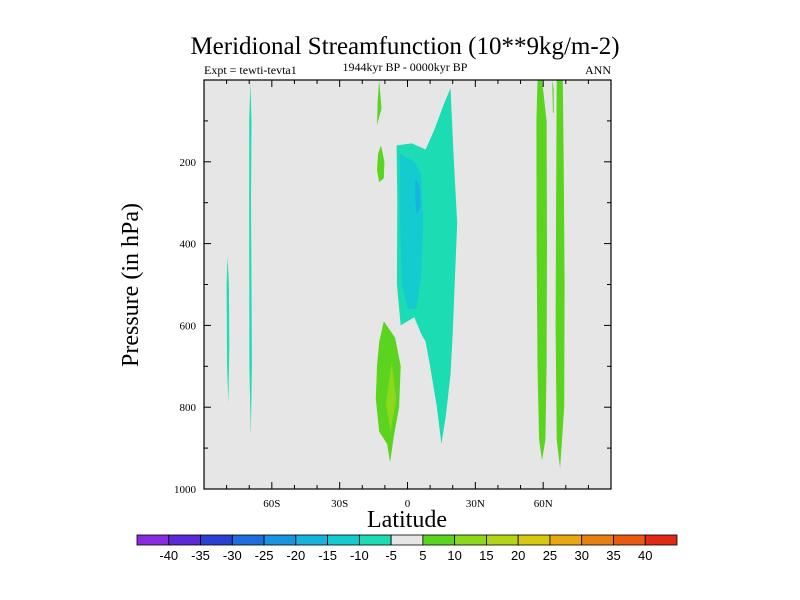 This screenshot has height=600, width=800. What do you see at coordinates (475, 504) in the screenshot?
I see `x-tick-label: 30N` at bounding box center [475, 504].